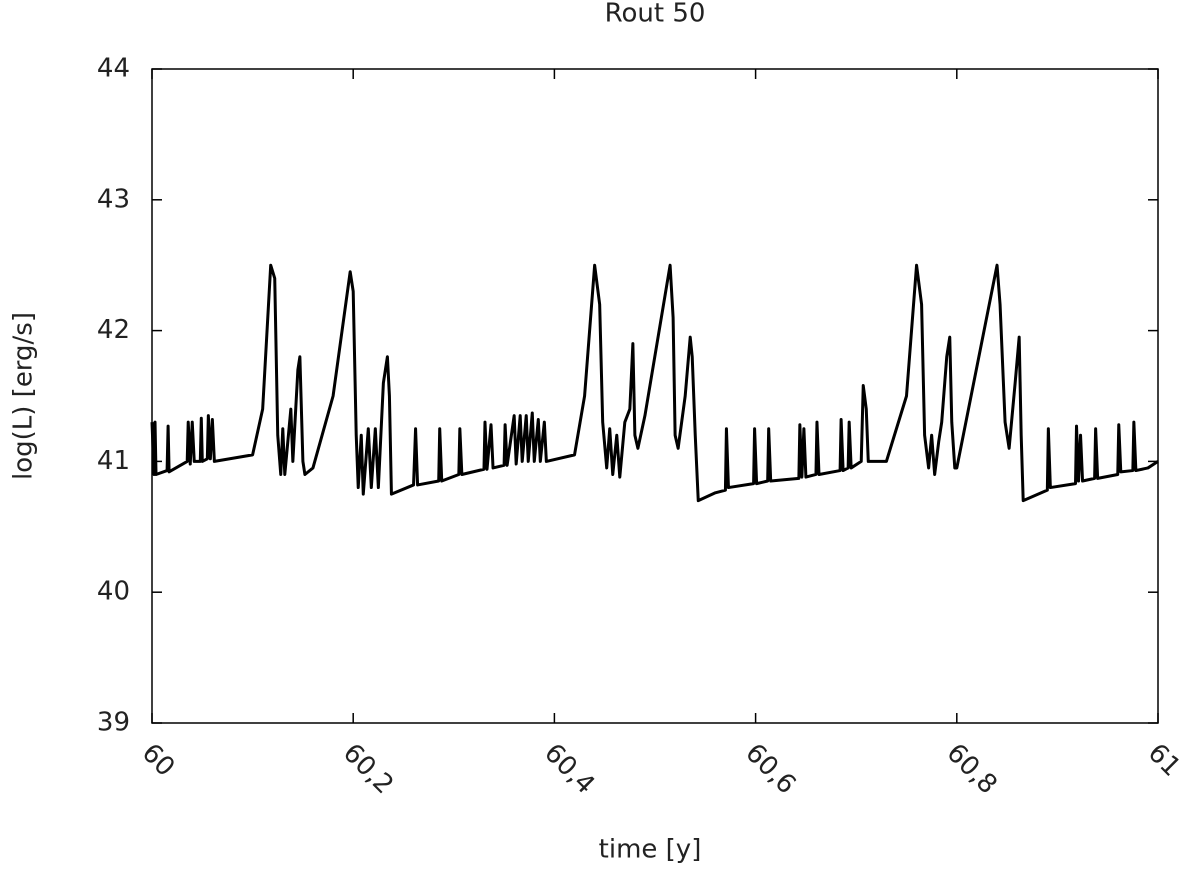 This screenshot has height=876, width=1200. What do you see at coordinates (113, 461) in the screenshot?
I see `y-tick-label: 41` at bounding box center [113, 461].